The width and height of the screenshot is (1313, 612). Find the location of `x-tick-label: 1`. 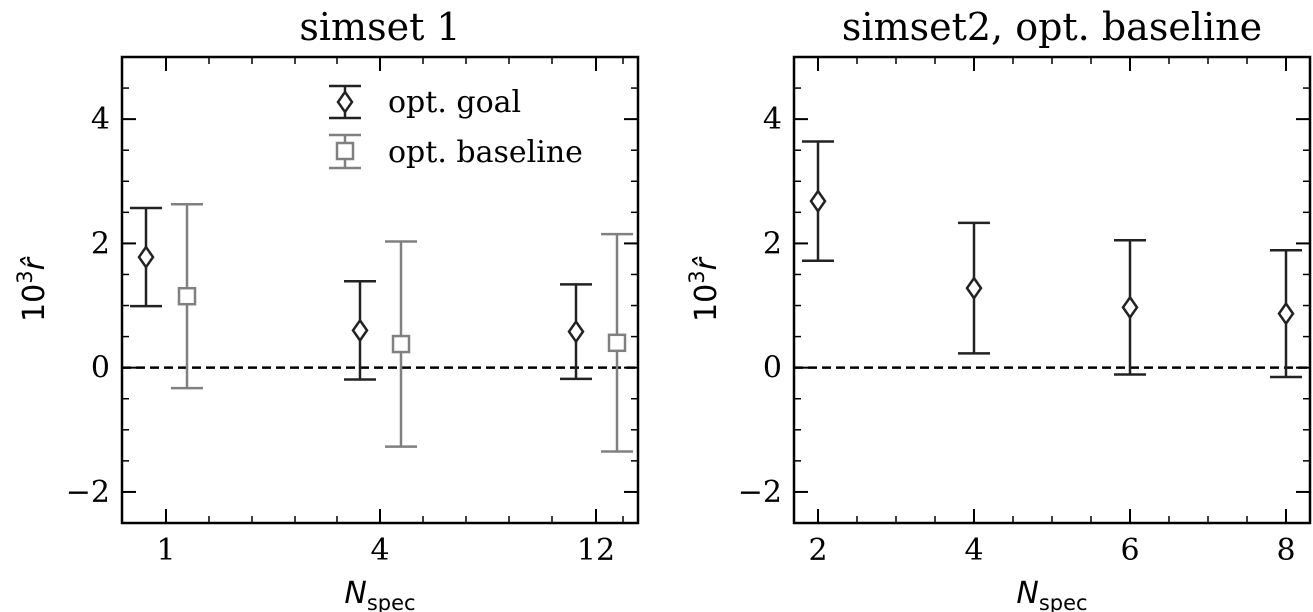

x-tick-label: 1 is located at coordinates (165, 550).